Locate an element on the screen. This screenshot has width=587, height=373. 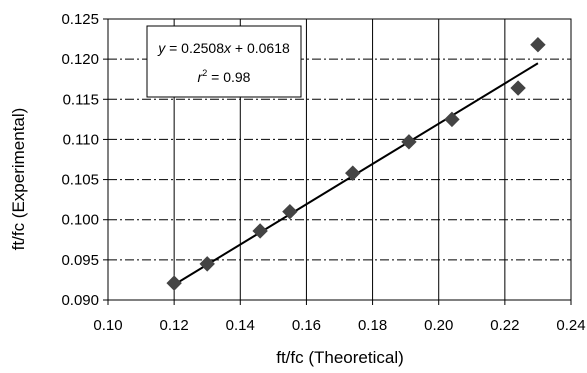
y-tick-label: 0.100 is located at coordinates (80, 220).